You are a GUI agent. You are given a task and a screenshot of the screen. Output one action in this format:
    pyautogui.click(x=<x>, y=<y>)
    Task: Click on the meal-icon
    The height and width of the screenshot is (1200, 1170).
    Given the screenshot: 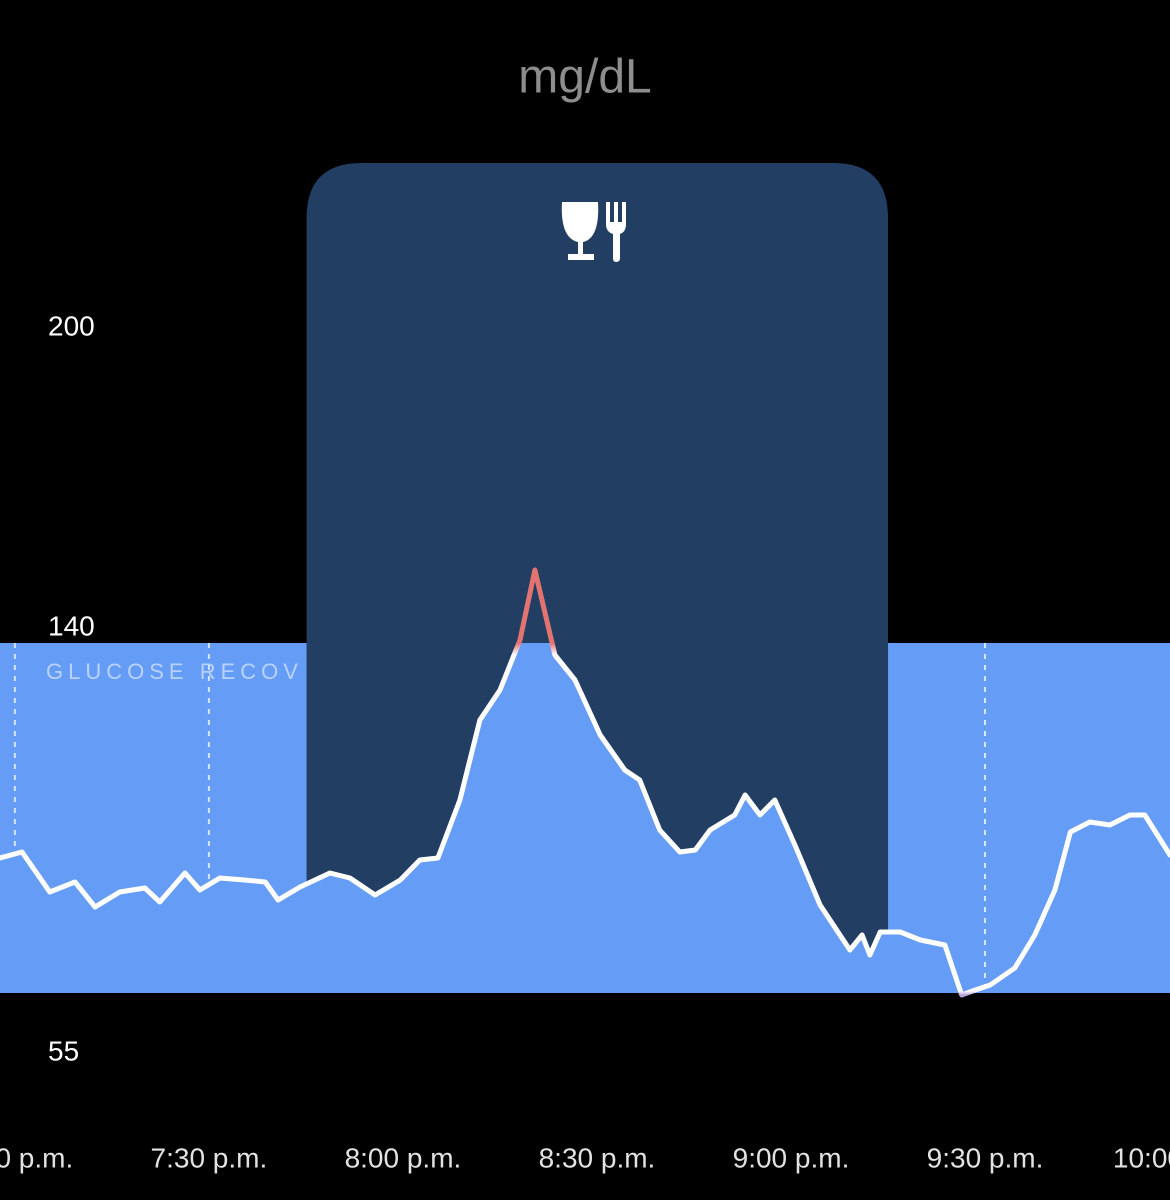 What is the action you would take?
    pyautogui.click(x=593, y=232)
    